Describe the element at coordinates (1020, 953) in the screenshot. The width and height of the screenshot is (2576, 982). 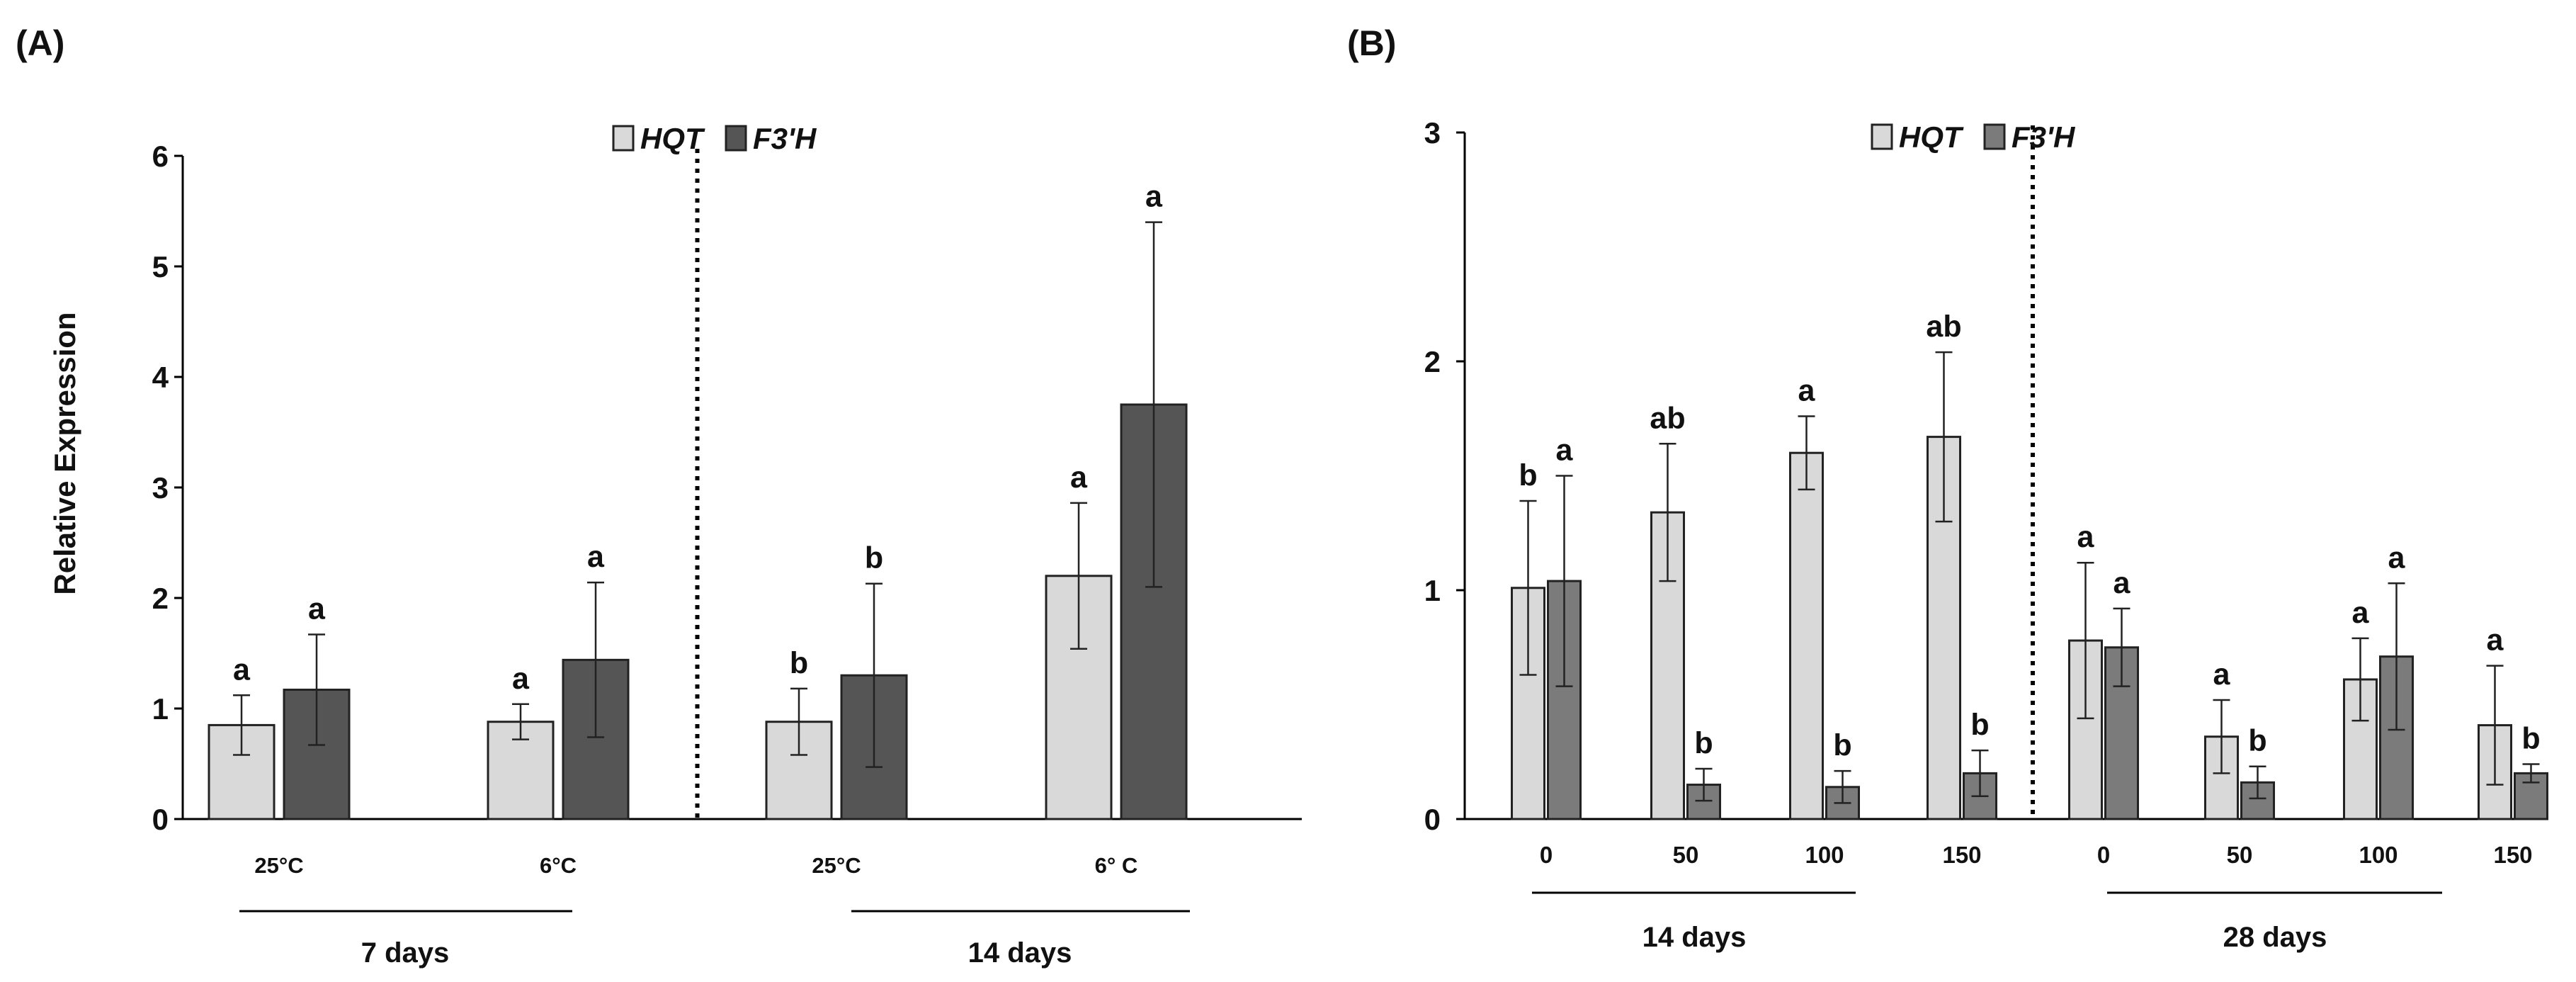
I see `panel-a-group-label: 14 days` at that location.